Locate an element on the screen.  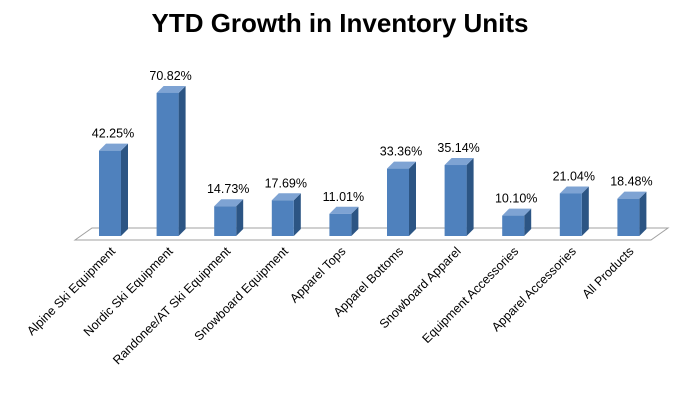
category-label: Randonee/AT Ski Equipment is located at coordinates (171, 305).